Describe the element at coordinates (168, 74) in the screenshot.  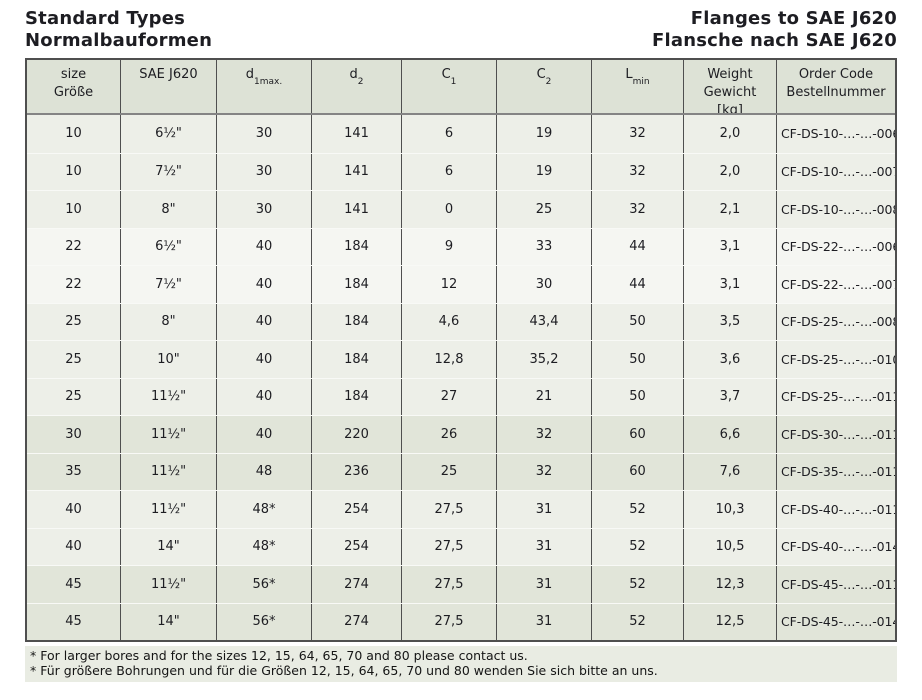
I see `header-sae-label: SAE J620` at that location.